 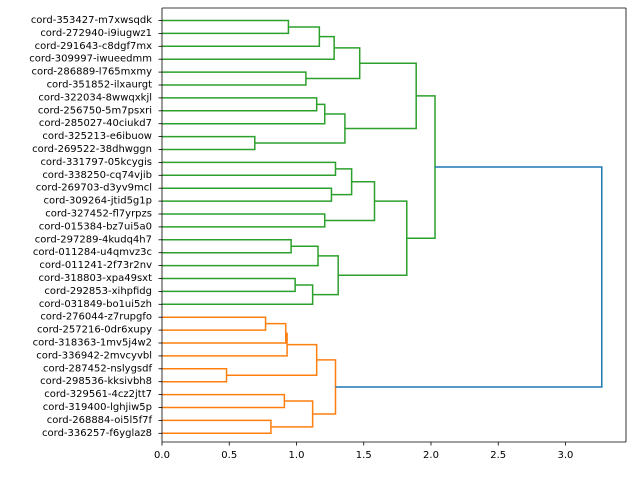 I want to click on leaf-label: cord-031849-bo1ui5zh, so click(x=95, y=304).